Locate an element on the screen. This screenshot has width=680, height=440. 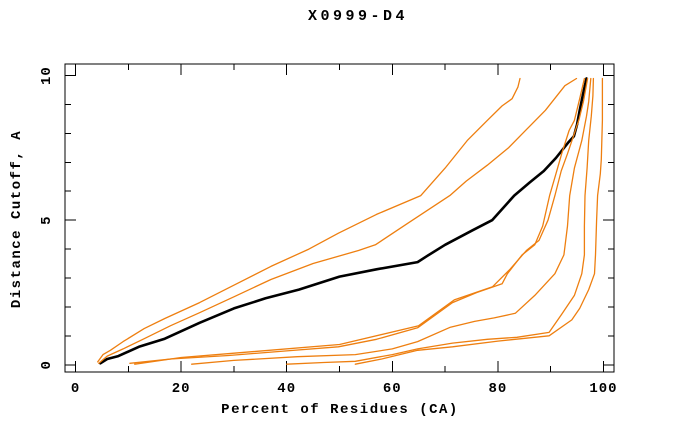
svg-text: 10 is located at coordinates (47, 75).